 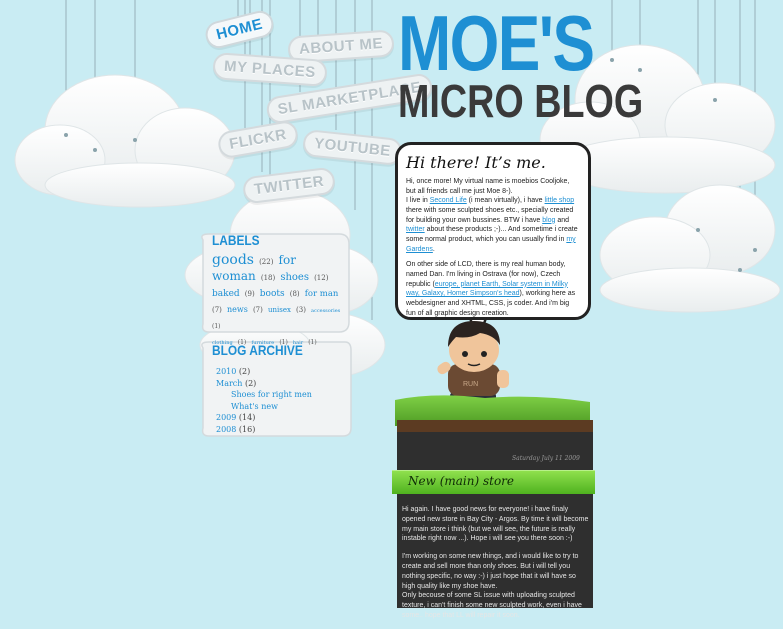 What do you see at coordinates (546, 458) in the screenshot?
I see `post-date: Saturday July 11 2009` at bounding box center [546, 458].